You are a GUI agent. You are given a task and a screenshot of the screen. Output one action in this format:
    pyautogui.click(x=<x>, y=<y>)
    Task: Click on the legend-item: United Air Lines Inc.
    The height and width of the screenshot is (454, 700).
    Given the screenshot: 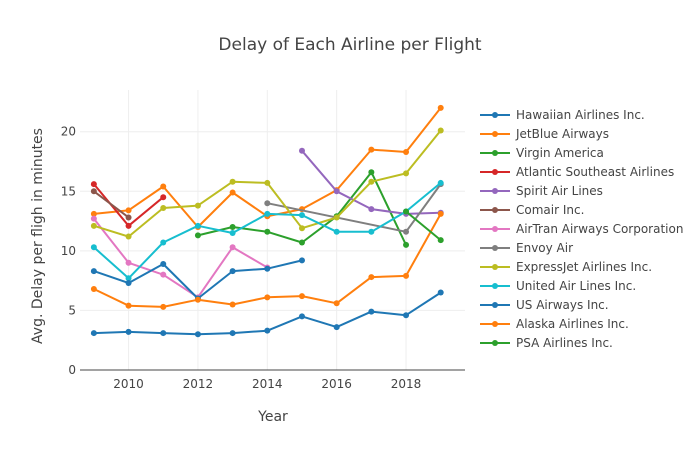 What is the action you would take?
    pyautogui.click(x=558, y=286)
    